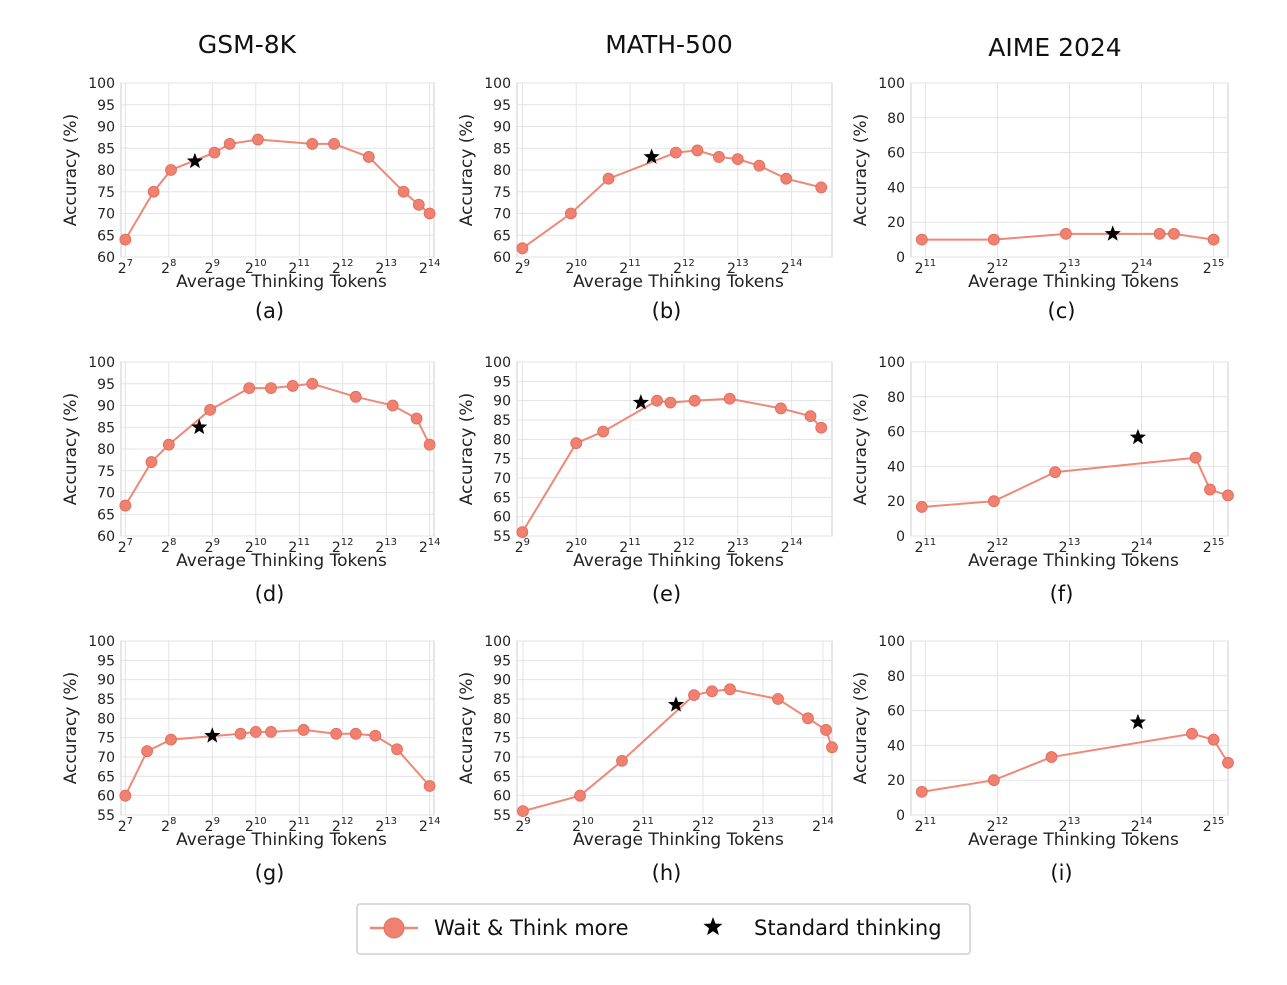  I want to click on x-tick-label: 215, so click(1214, 825).